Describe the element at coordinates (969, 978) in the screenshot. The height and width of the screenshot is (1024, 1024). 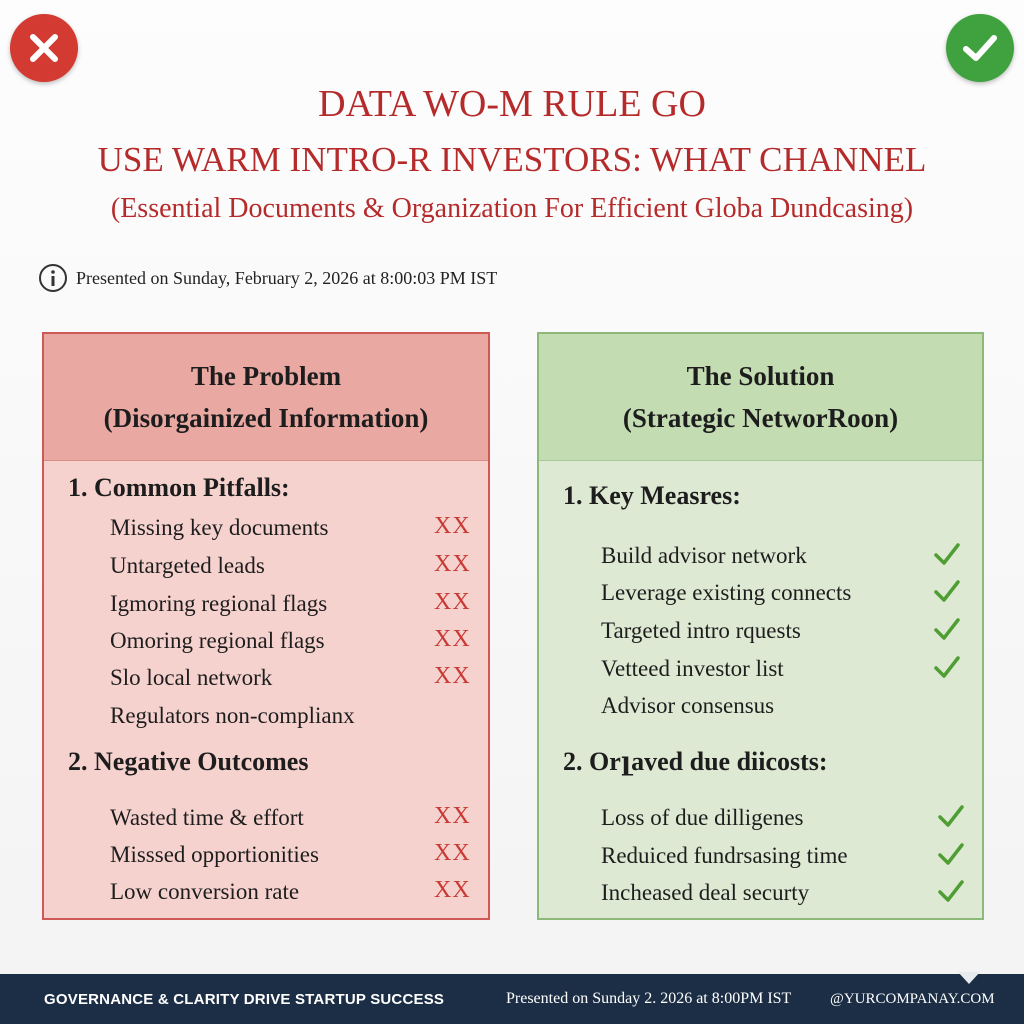
I see `triangle-marker-icon` at that location.